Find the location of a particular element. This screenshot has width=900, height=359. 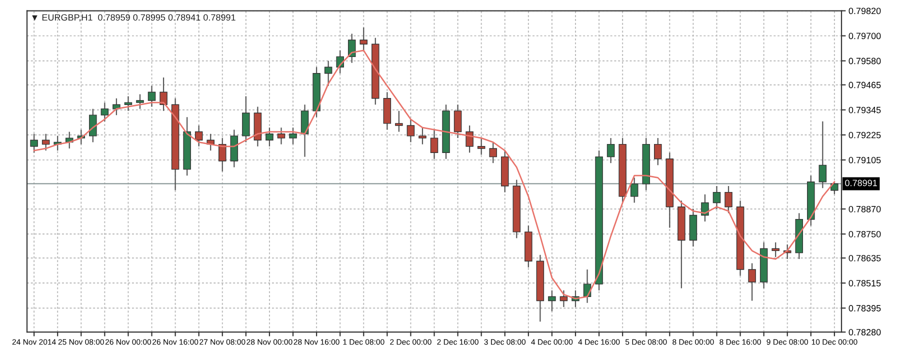

y-tick-label: 0.78870 is located at coordinates (864, 209).